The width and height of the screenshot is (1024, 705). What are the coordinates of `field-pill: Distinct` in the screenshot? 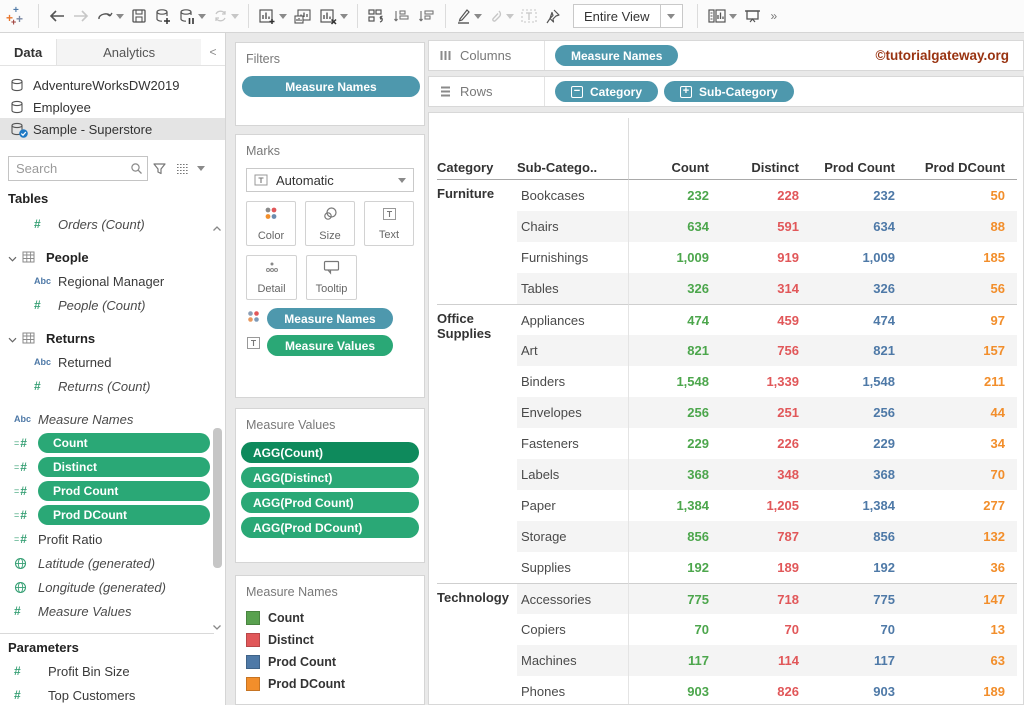 It's located at (124, 467).